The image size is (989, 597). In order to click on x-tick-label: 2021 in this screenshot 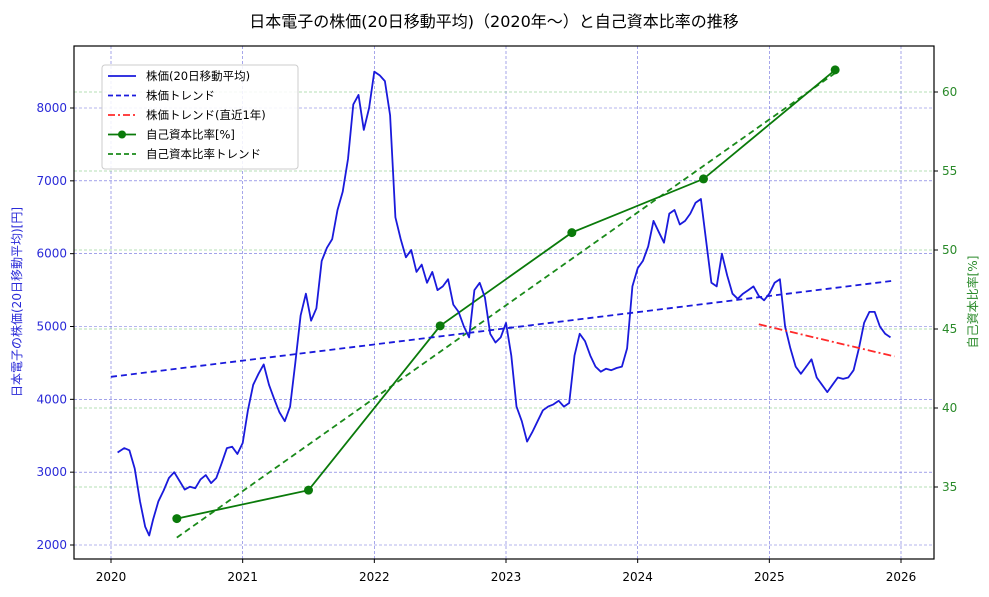, I will do `click(242, 577)`.